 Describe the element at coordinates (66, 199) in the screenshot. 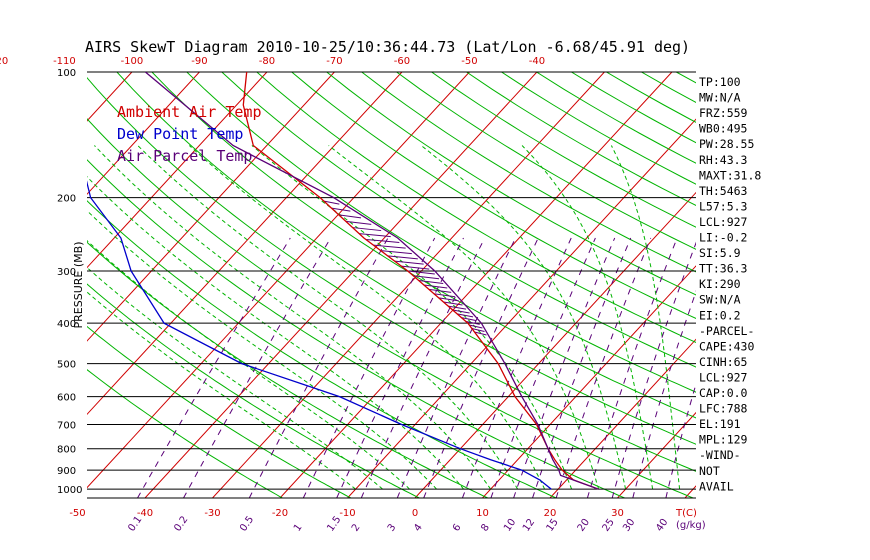

I see `pressure-tick-label: 200` at that location.